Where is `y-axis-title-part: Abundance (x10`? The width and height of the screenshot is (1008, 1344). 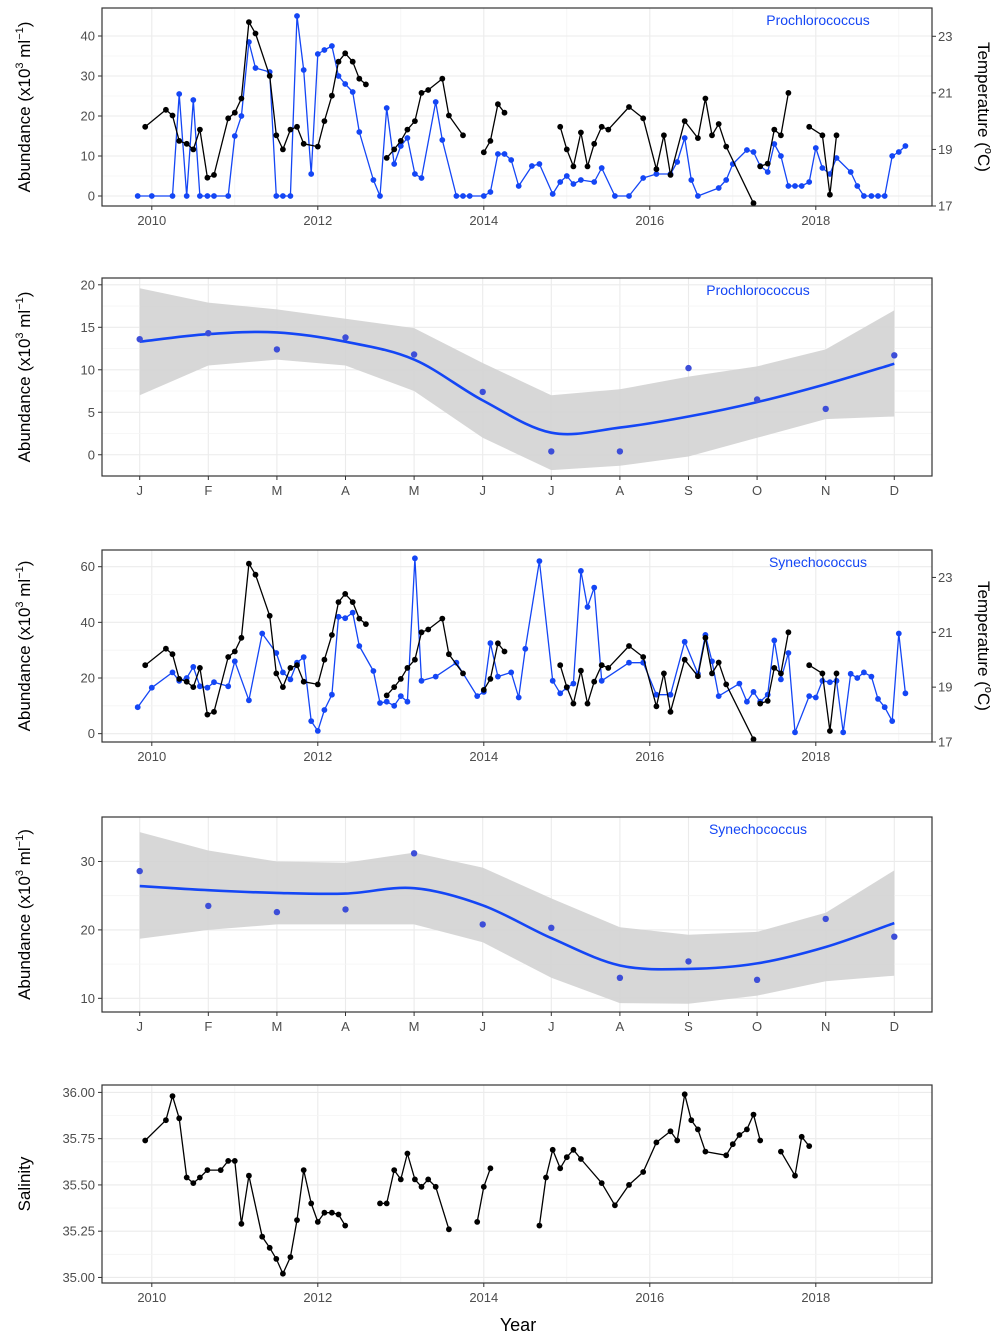
y-axis-title-part: Abundance (x10 is located at coordinates (24, 670).